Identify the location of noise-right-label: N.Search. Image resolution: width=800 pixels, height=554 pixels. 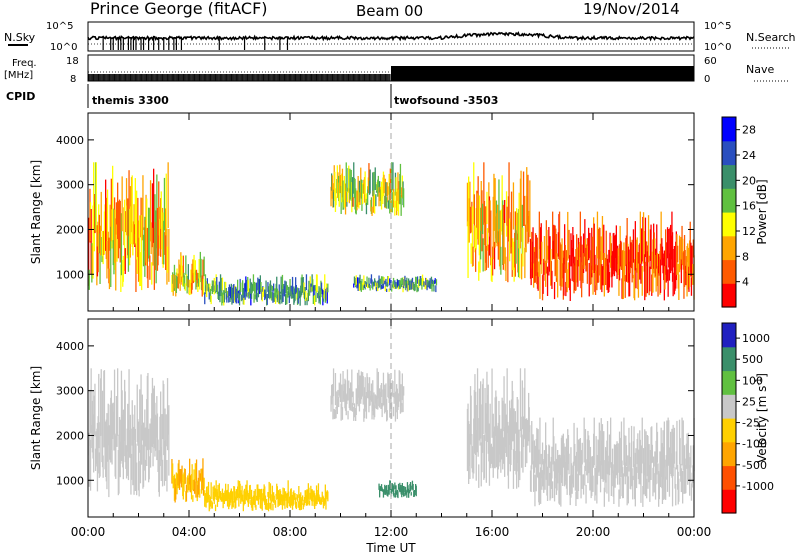
(771, 37).